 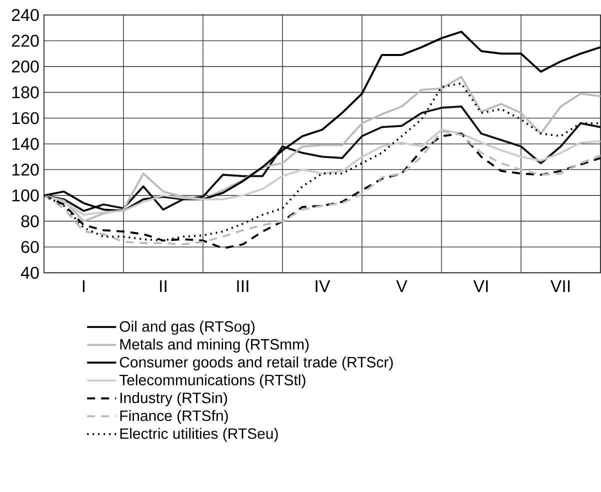 I want to click on y-tick-label: 240, so click(x=25, y=15).